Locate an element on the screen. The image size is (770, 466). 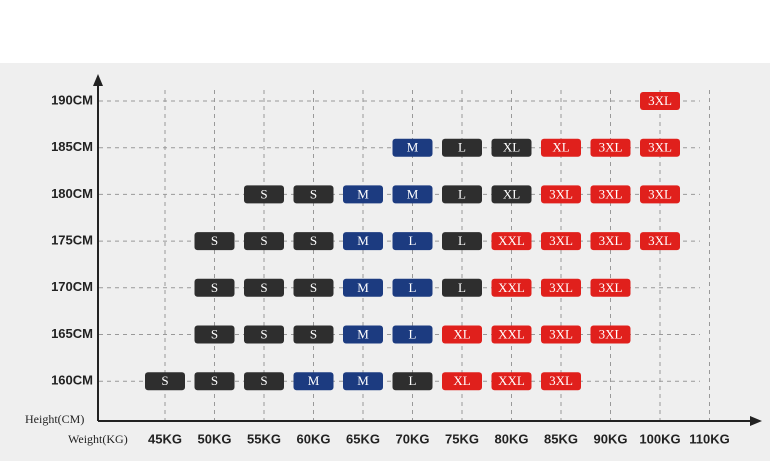
x-label: 75KG is located at coordinates (462, 438).